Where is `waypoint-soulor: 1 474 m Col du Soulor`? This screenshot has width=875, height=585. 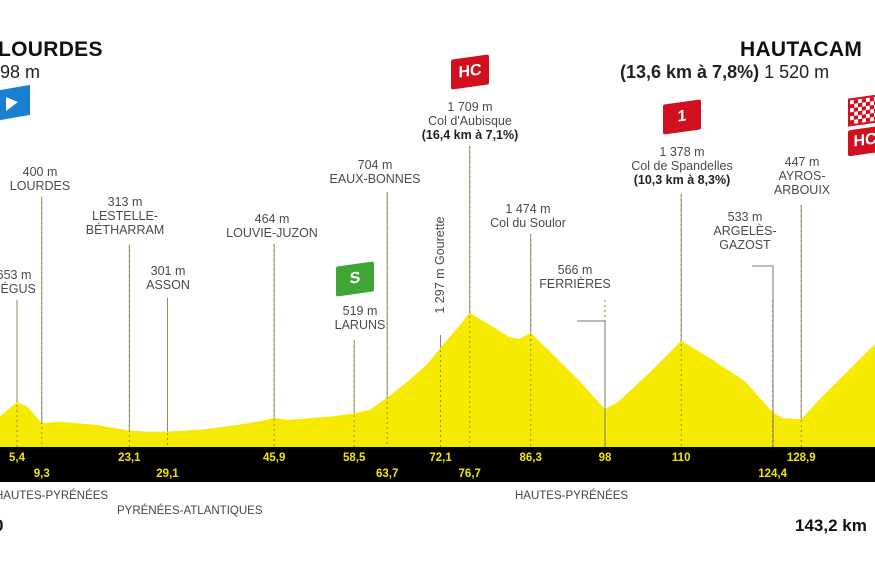
waypoint-soulor: 1 474 m Col du Soulor is located at coordinates (528, 216).